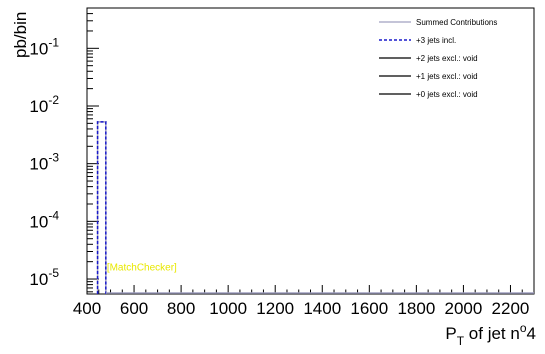 The width and height of the screenshot is (545, 354). Describe the element at coordinates (369, 308) in the screenshot. I see `x-tick-label: 1600` at that location.